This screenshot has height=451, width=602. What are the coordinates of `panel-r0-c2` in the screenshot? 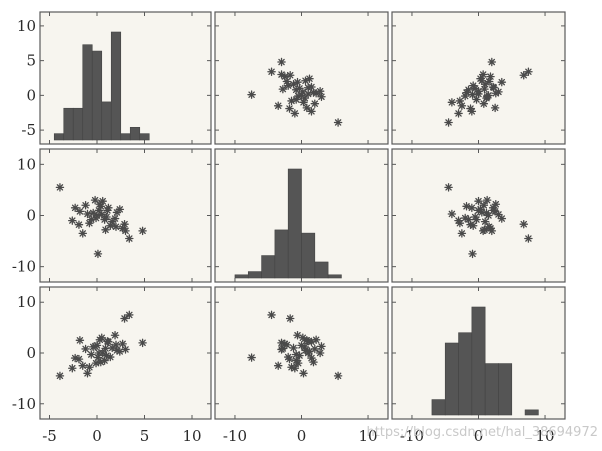 It's located at (478, 78).